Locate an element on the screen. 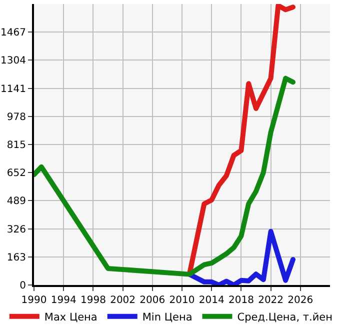  legend-label: Сред.Цена, т.йен is located at coordinates (285, 317).